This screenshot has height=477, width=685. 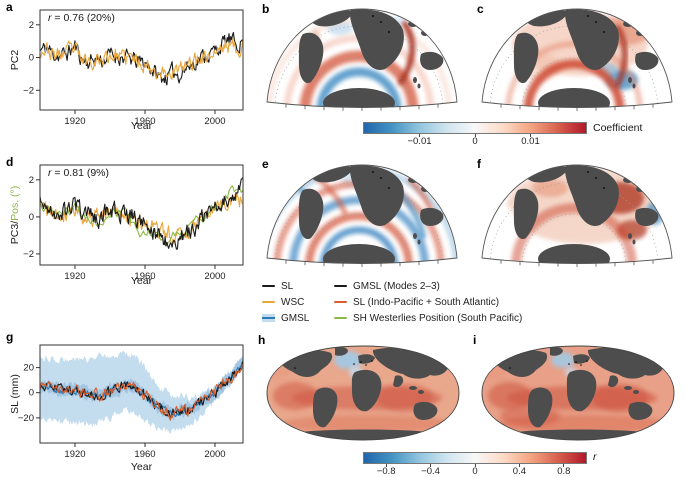 What do you see at coordinates (141, 220) in the screenshot?
I see `series-wsc` at bounding box center [141, 220].